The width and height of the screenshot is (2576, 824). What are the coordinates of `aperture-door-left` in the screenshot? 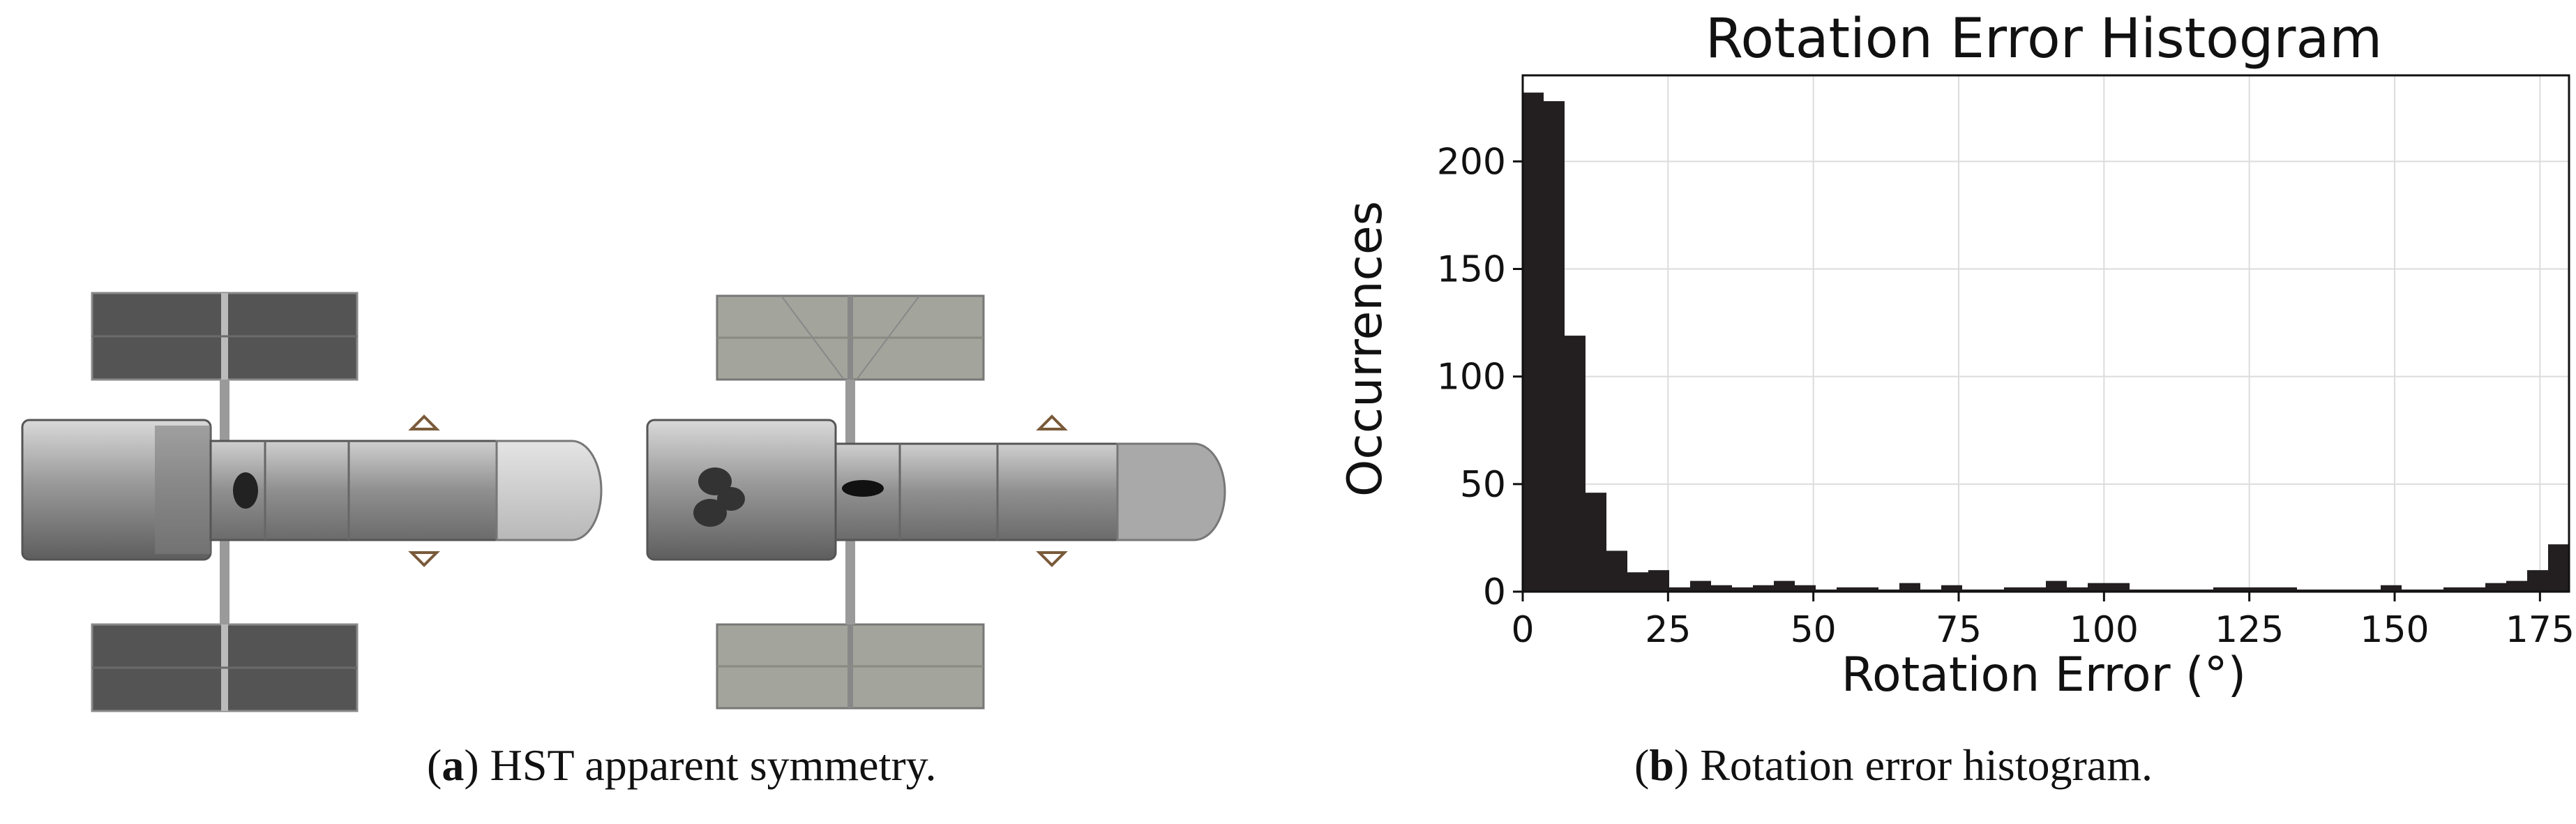 It's located at (549, 491).